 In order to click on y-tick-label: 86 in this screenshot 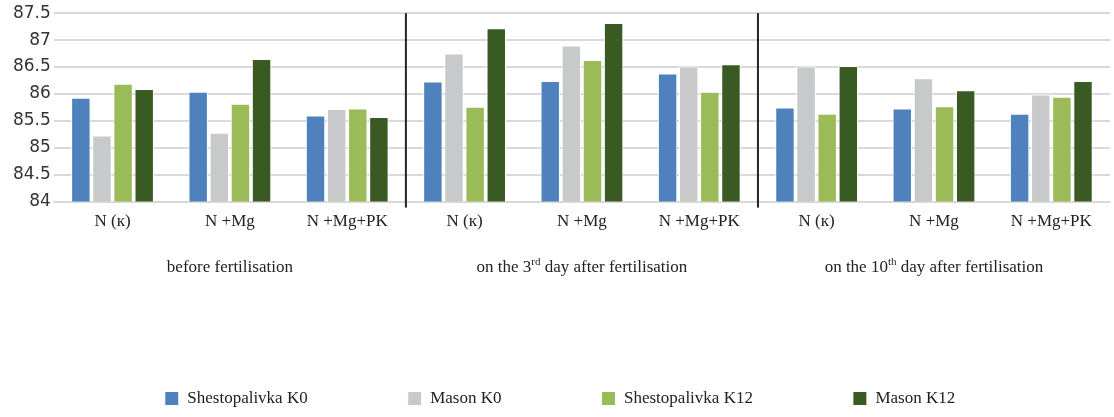, I will do `click(40, 92)`.